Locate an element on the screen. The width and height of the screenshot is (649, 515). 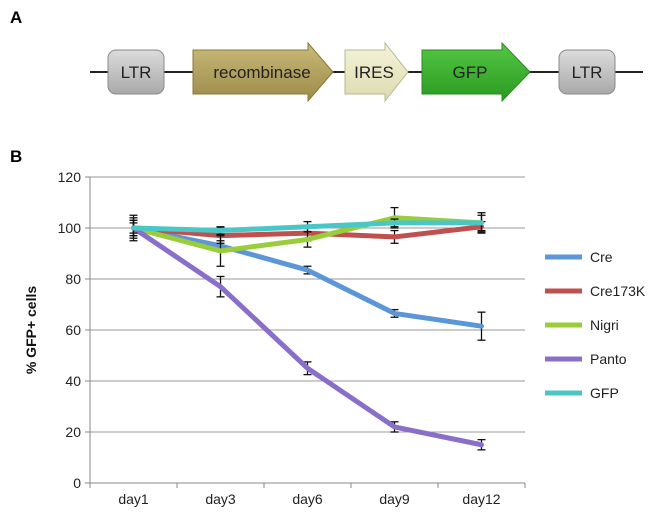
gfp-label: GFP is located at coordinates (470, 72).